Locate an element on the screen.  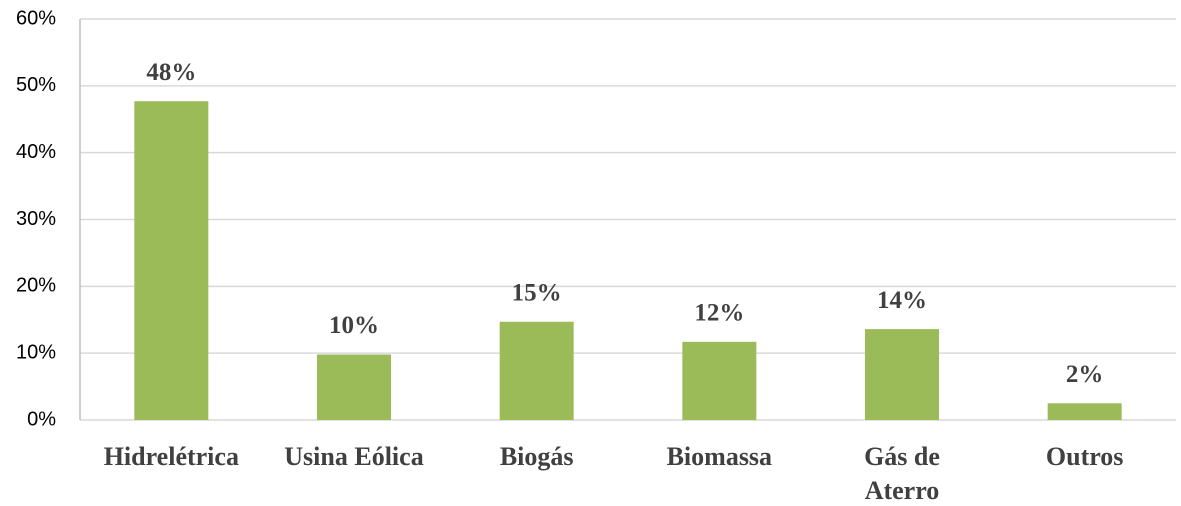
y-tick-label: 0% is located at coordinates (41, 419).